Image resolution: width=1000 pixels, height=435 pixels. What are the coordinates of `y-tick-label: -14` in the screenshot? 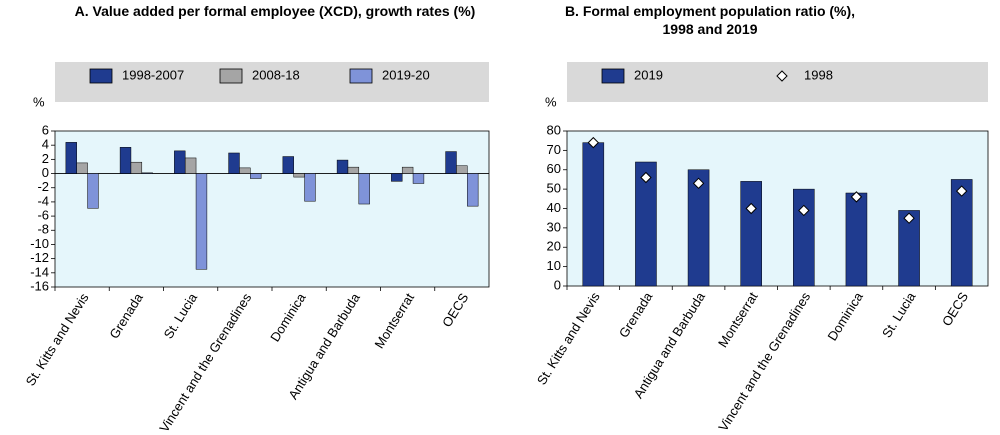 It's located at (39, 271).